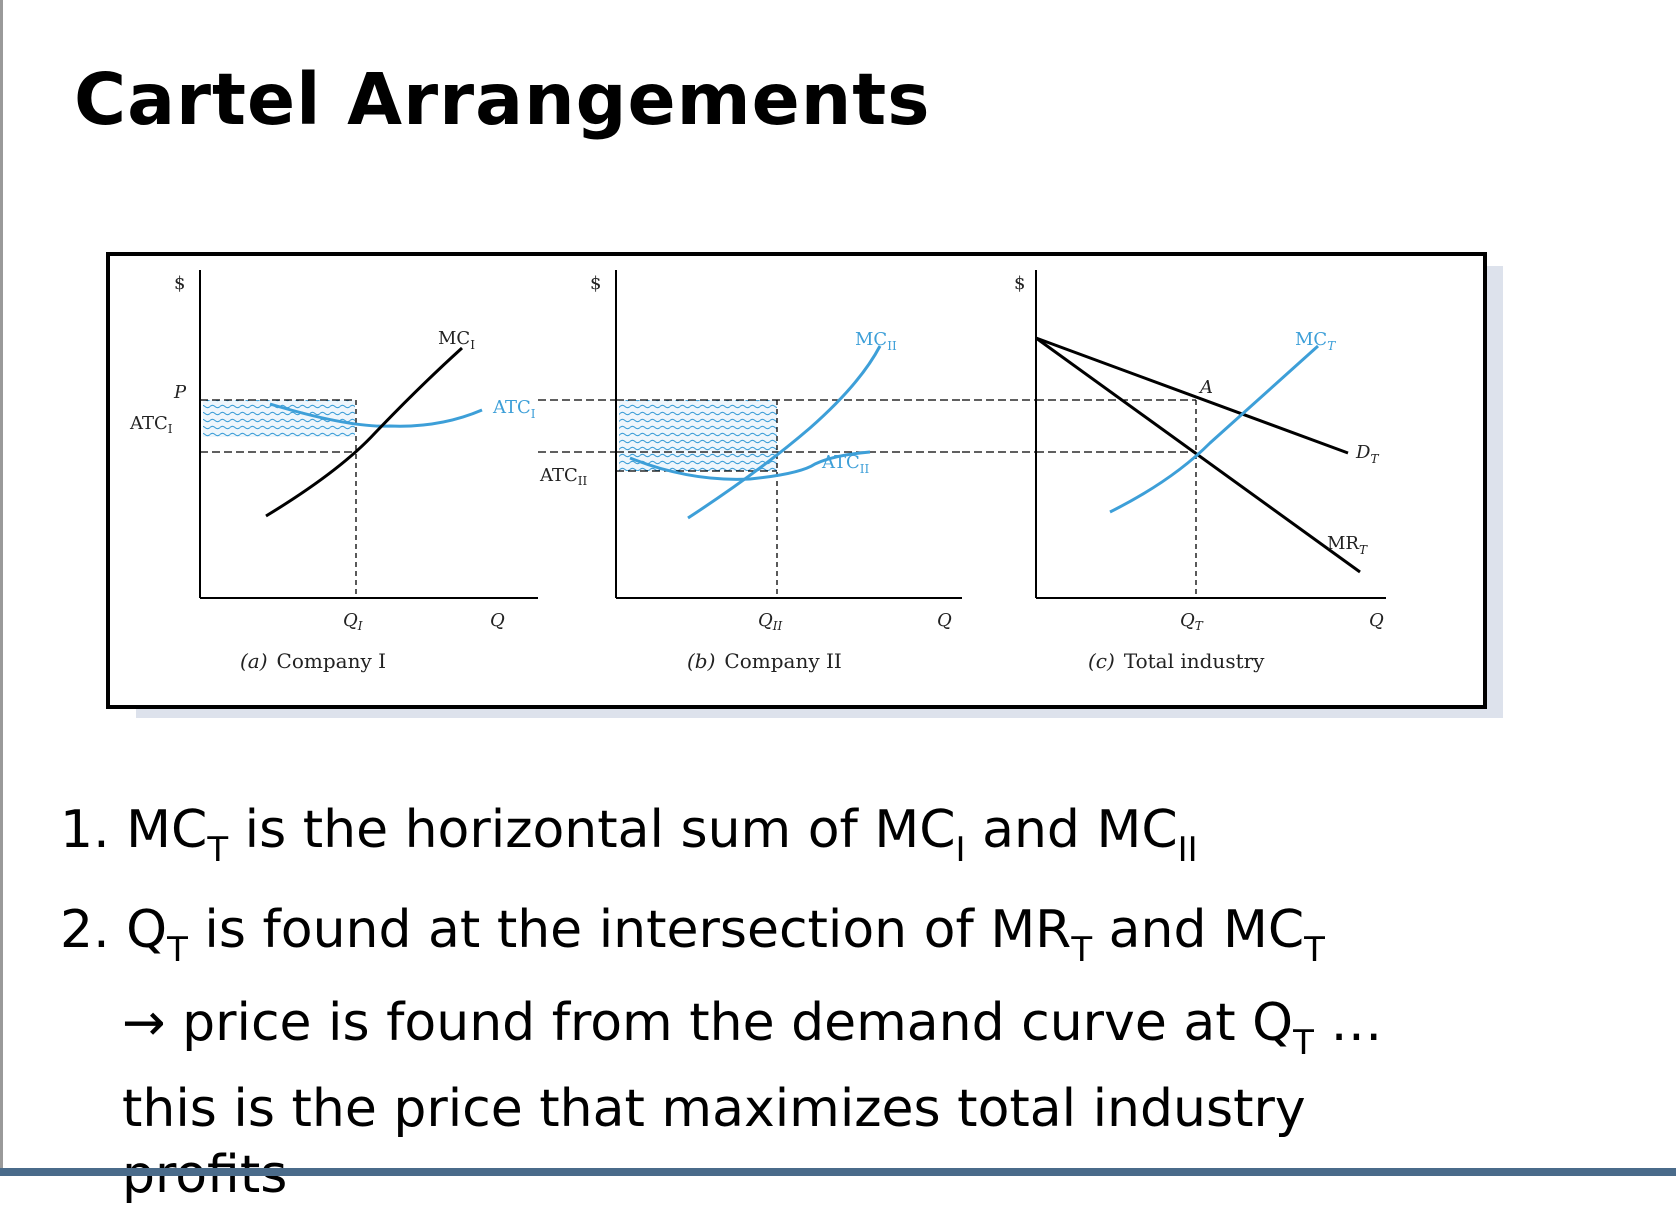  Describe the element at coordinates (764, 661) in the screenshot. I see `caption-company-2: (b) Company II` at that location.